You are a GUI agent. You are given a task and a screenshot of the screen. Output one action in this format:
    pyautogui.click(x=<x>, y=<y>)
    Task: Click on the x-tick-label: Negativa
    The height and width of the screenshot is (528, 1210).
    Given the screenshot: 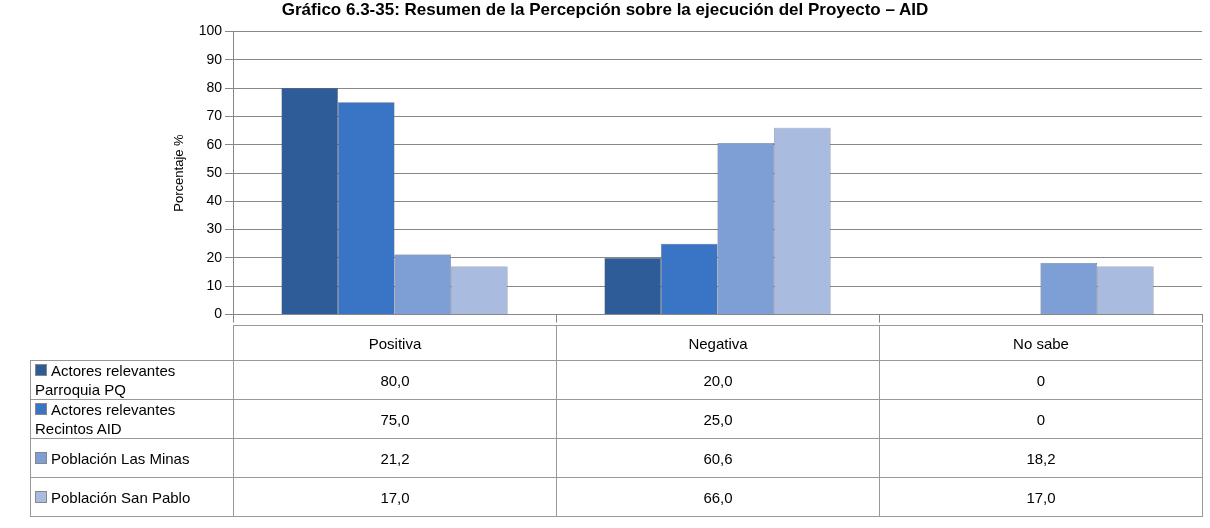 What is the action you would take?
    pyautogui.click(x=718, y=343)
    